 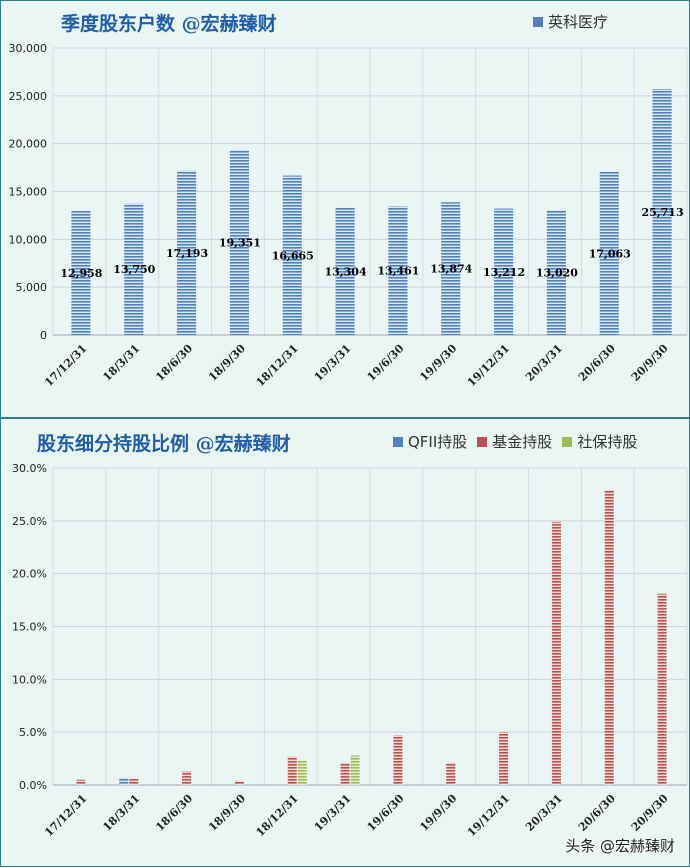 I want to click on data-label: 13,212, so click(x=504, y=272).